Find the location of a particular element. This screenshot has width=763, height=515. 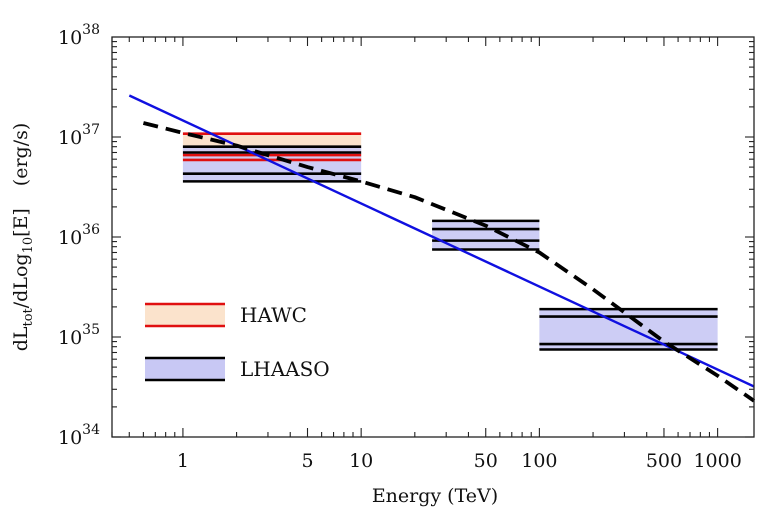

y-label-post: [E] is located at coordinates (21, 222).